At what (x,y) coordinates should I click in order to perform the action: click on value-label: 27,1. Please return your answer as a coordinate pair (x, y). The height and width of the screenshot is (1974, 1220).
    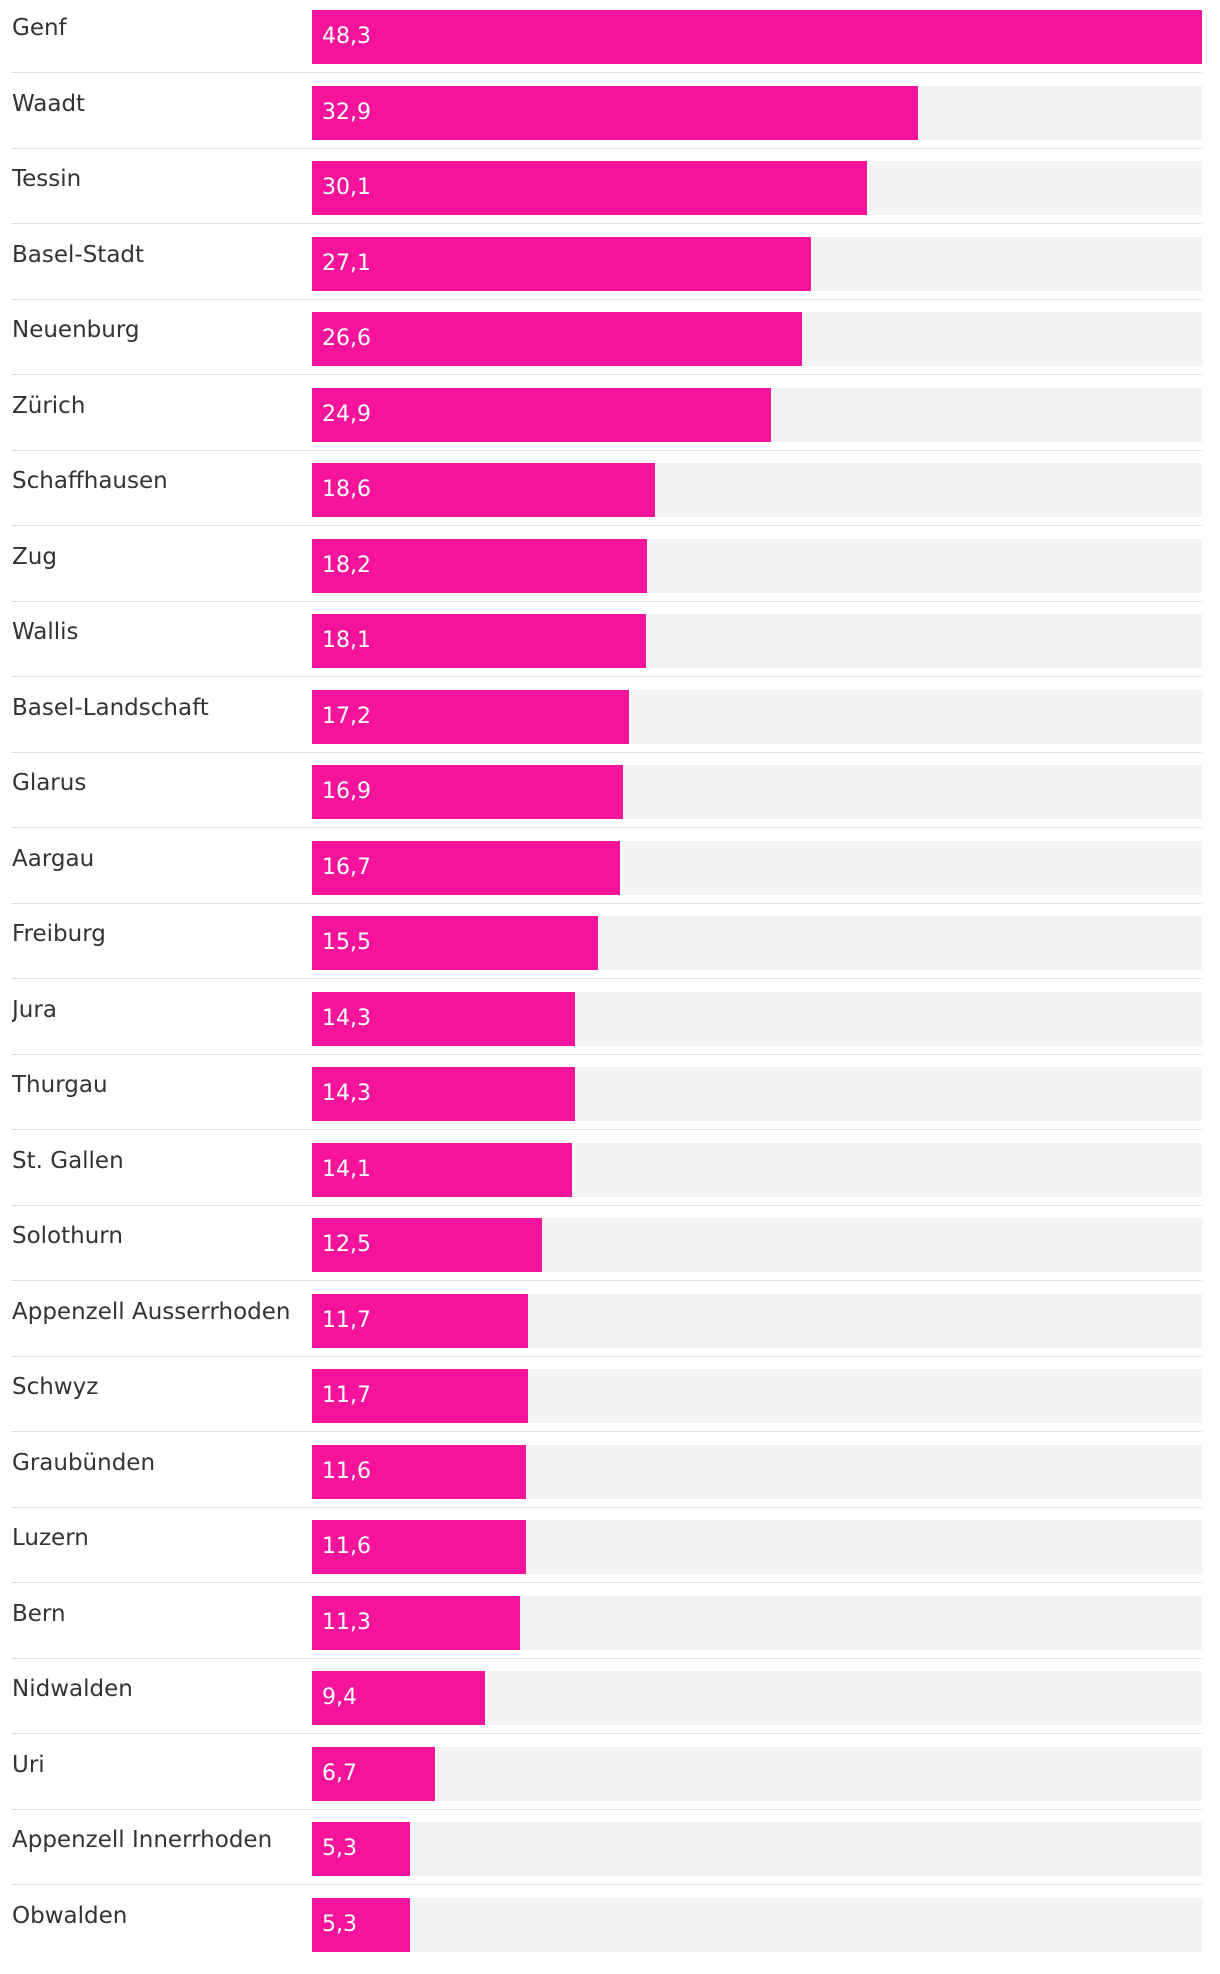
    Looking at the image, I should click on (346, 263).